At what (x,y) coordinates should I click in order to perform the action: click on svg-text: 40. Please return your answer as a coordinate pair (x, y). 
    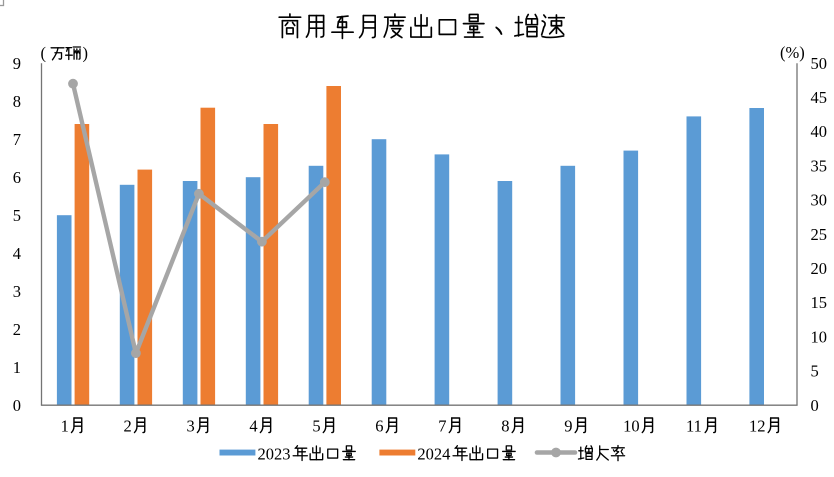
    Looking at the image, I should click on (819, 131).